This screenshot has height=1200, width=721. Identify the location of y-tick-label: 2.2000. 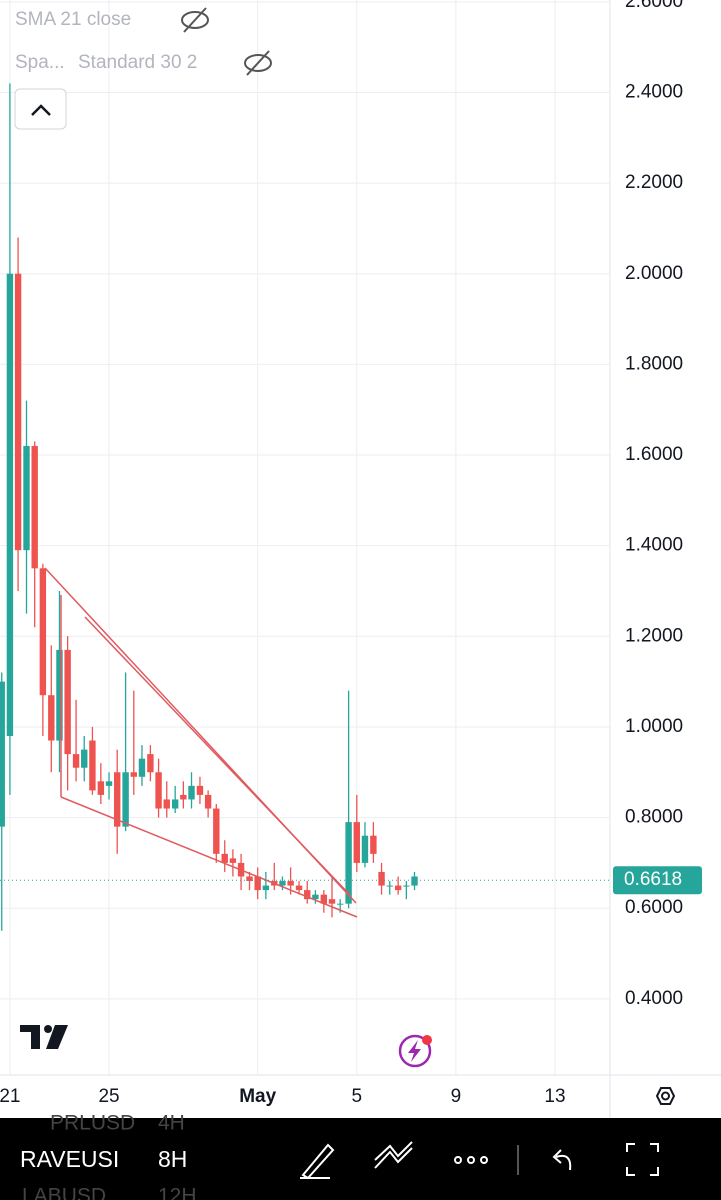
(654, 182).